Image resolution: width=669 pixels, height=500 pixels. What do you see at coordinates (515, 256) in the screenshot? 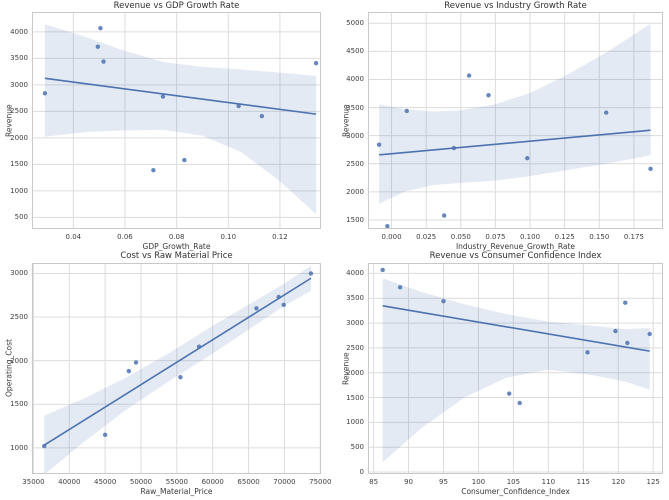
I see `plot-title: Revenue vs Consumer Confidence Index` at bounding box center [515, 256].